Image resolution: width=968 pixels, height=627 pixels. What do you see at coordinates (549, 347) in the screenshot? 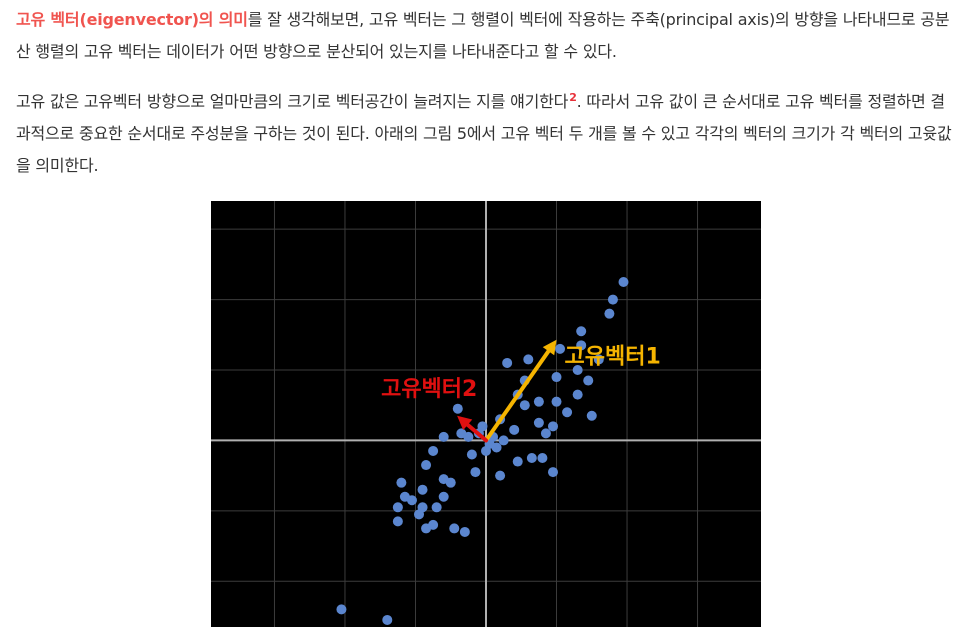
I see `eigenvector-1-arrowhead` at bounding box center [549, 347].